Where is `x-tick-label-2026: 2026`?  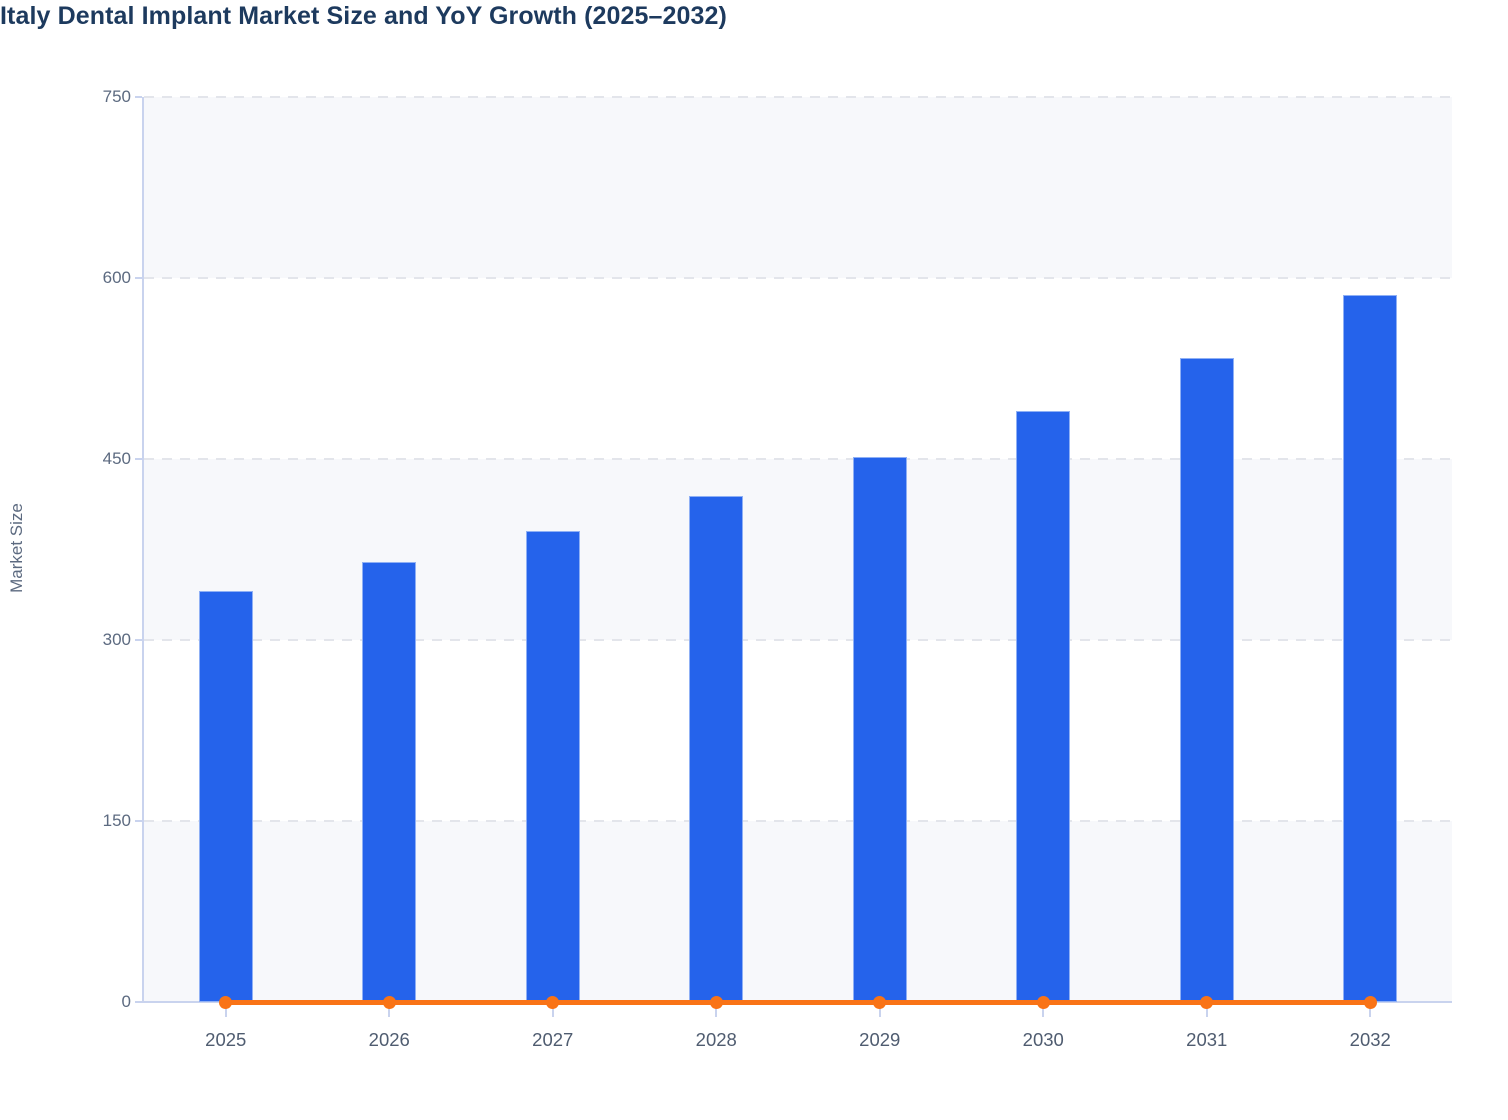
x-tick-label-2026: 2026 is located at coordinates (389, 1039).